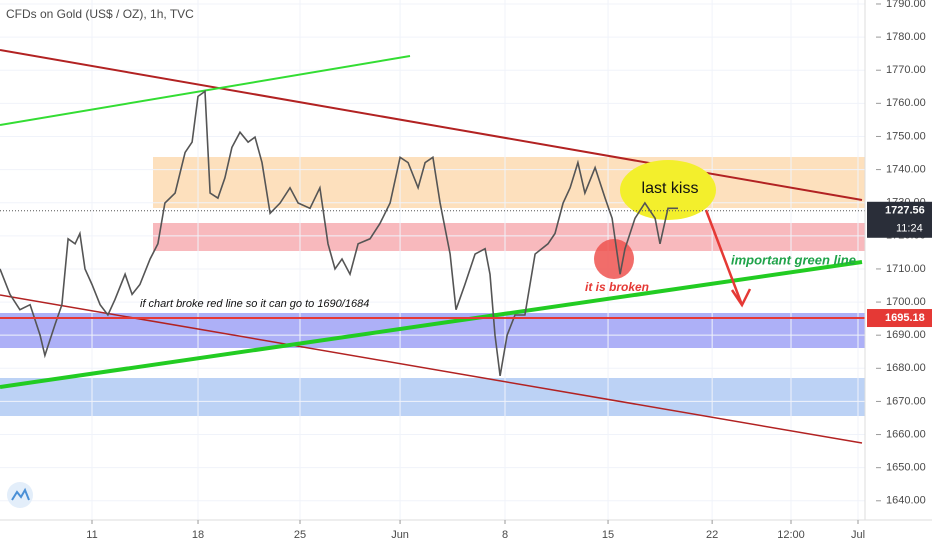 Image resolution: width=932 pixels, height=555 pixels. I want to click on y-tick-label: 1770.00, so click(906, 70).